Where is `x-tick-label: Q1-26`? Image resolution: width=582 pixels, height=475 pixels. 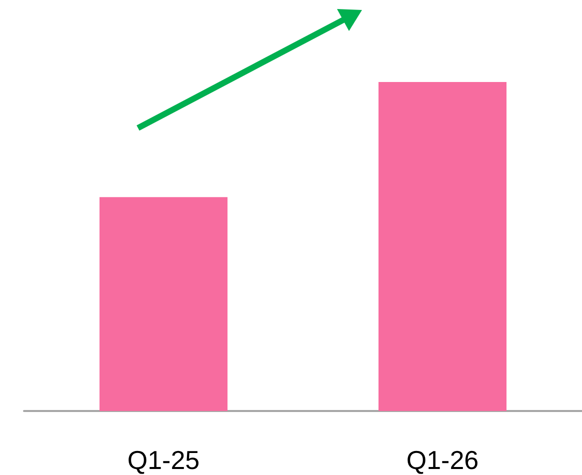 x-tick-label: Q1-26 is located at coordinates (442, 460).